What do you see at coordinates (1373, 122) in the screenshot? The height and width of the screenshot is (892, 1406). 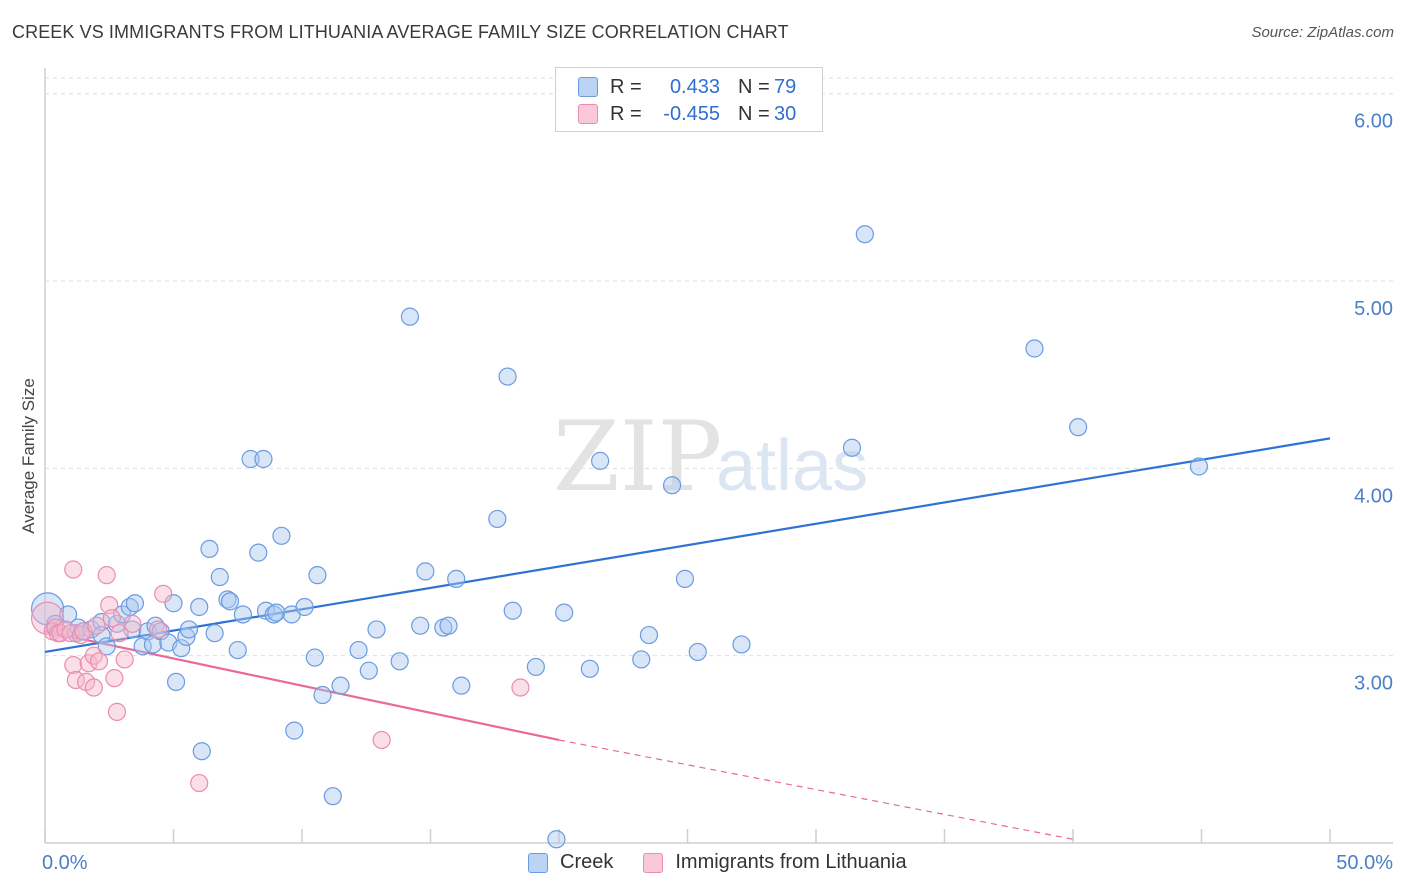 I see `y-tick-label: 6.00` at bounding box center [1373, 122].